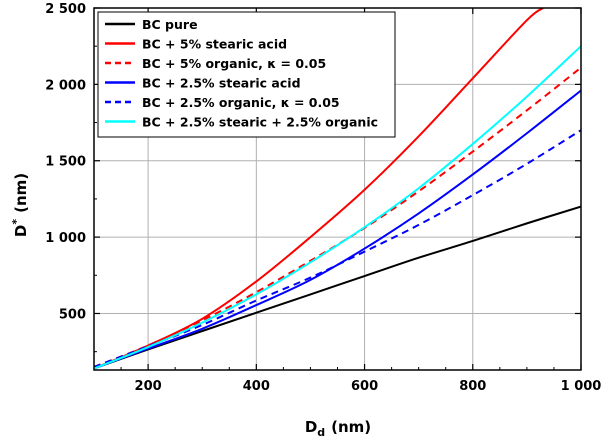 The image size is (603, 438). What do you see at coordinates (321, 432) in the screenshot?
I see `x-axis-title-sub: d` at bounding box center [321, 432].